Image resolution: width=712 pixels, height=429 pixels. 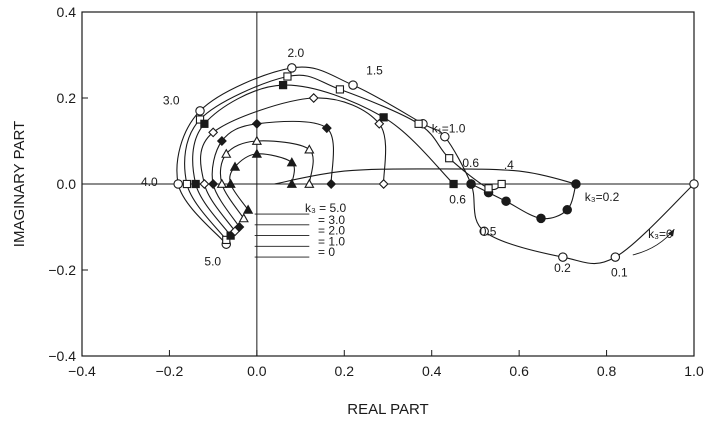 What do you see at coordinates (387, 409) in the screenshot?
I see `x-axis-title: REAL PART` at bounding box center [387, 409].